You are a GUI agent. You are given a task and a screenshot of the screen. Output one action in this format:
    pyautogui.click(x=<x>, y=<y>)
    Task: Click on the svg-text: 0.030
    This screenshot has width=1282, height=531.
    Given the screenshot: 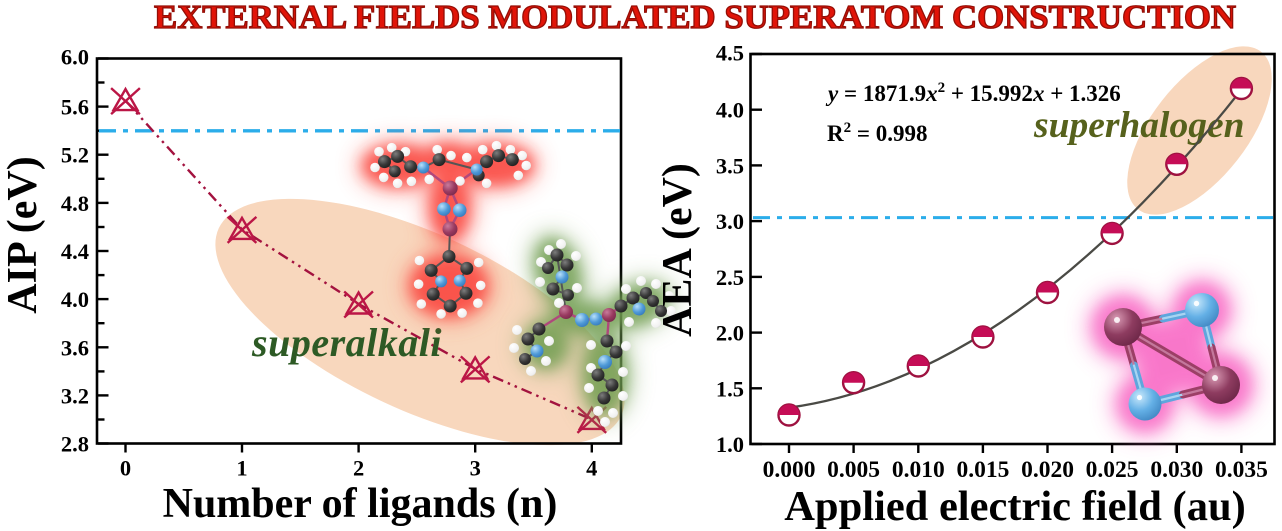 What is the action you would take?
    pyautogui.click(x=1176, y=470)
    